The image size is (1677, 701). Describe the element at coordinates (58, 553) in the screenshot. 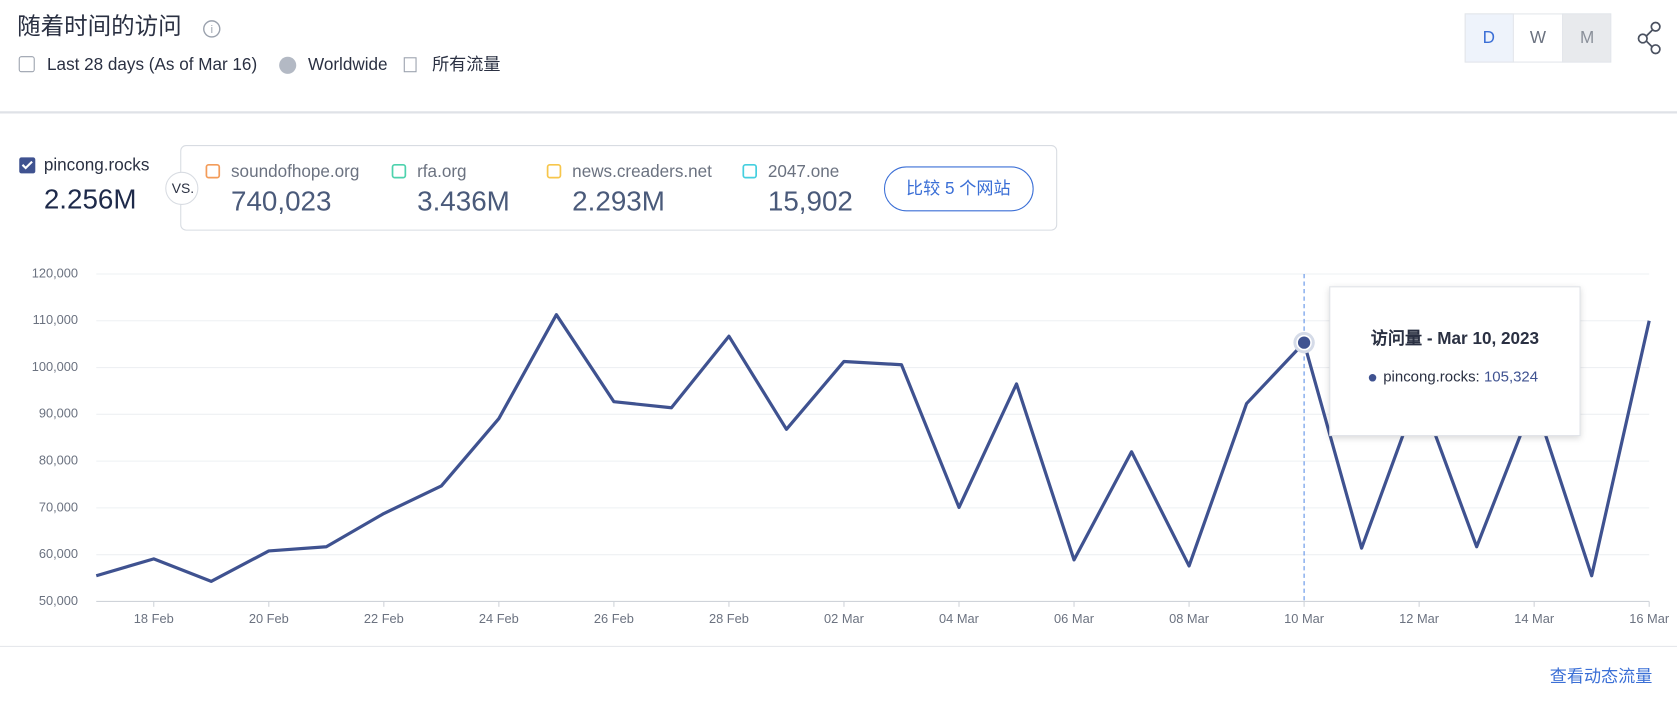

I see `y-tick-label: 60,000` at that location.